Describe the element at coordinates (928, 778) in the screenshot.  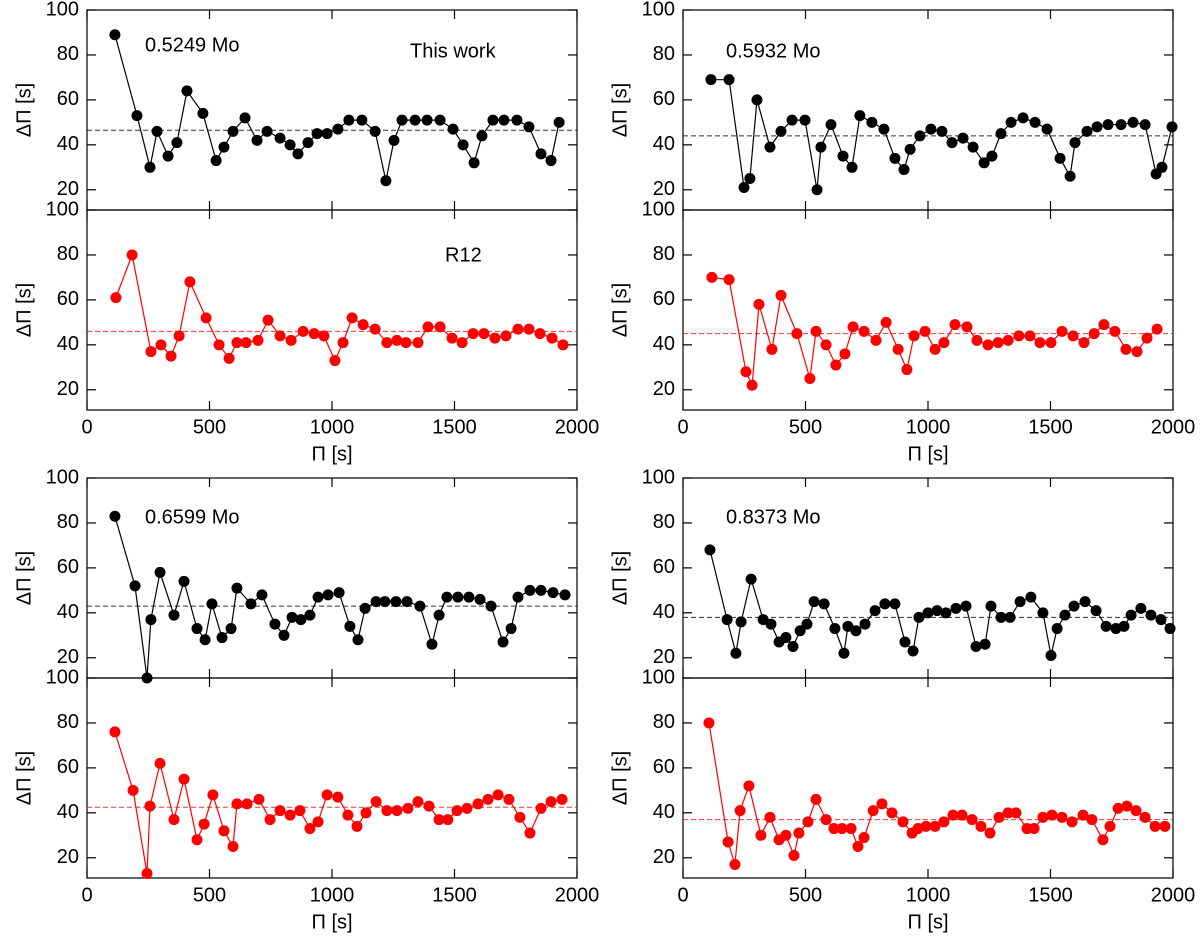
I see `plot-frame` at that location.